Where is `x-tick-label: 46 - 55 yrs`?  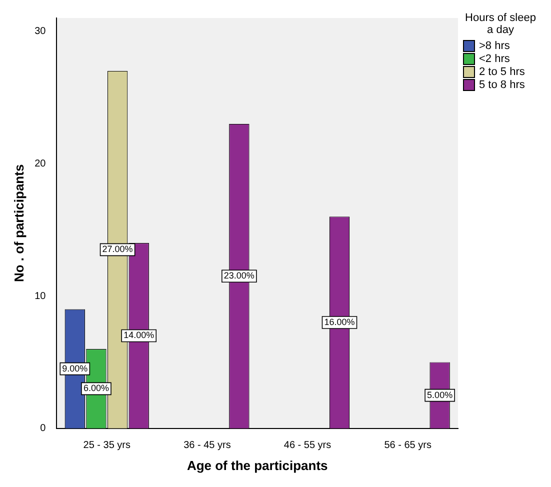 x-tick-label: 46 - 55 yrs is located at coordinates (308, 446).